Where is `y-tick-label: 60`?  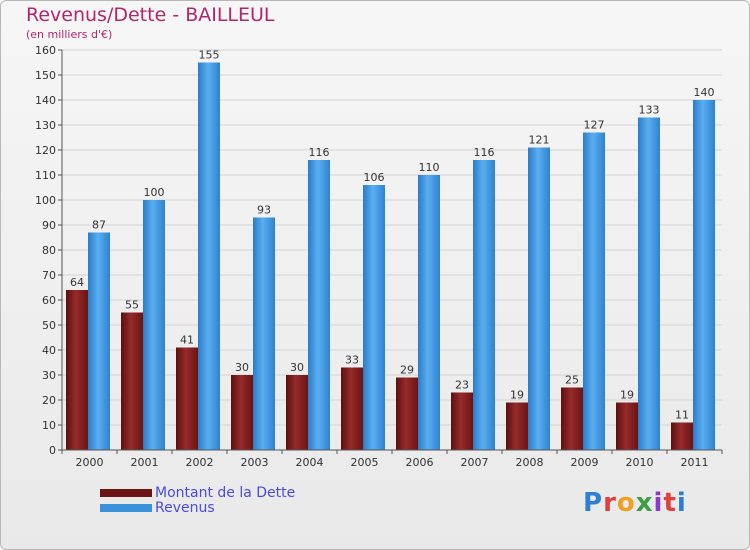 y-tick-label: 60 is located at coordinates (49, 300).